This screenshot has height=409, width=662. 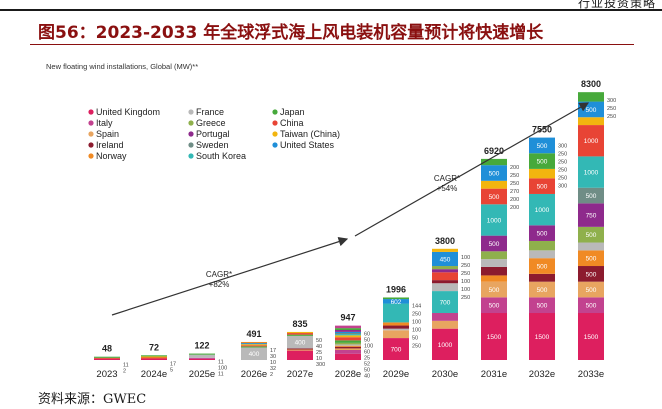 What do you see at coordinates (319, 341) in the screenshot?
I see `segment-side-label: 50` at bounding box center [319, 341].